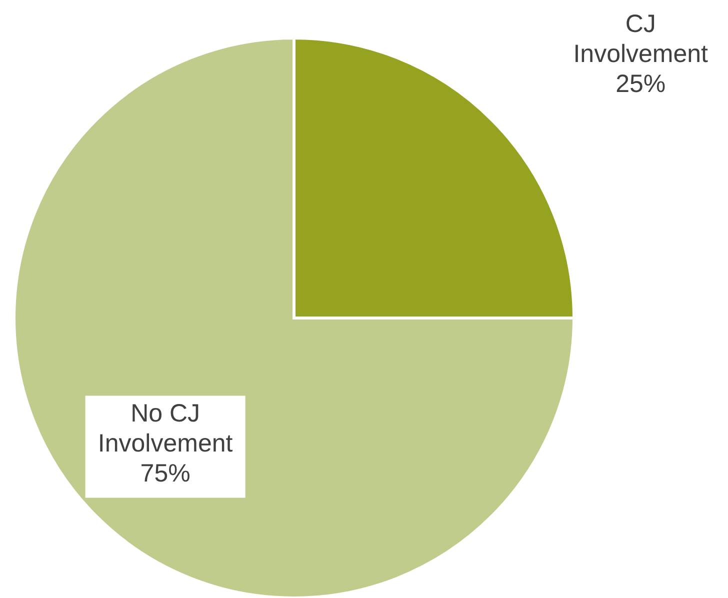 The width and height of the screenshot is (728, 598). What do you see at coordinates (640, 39) in the screenshot?
I see `slice-label: CJ Involvement` at bounding box center [640, 39].